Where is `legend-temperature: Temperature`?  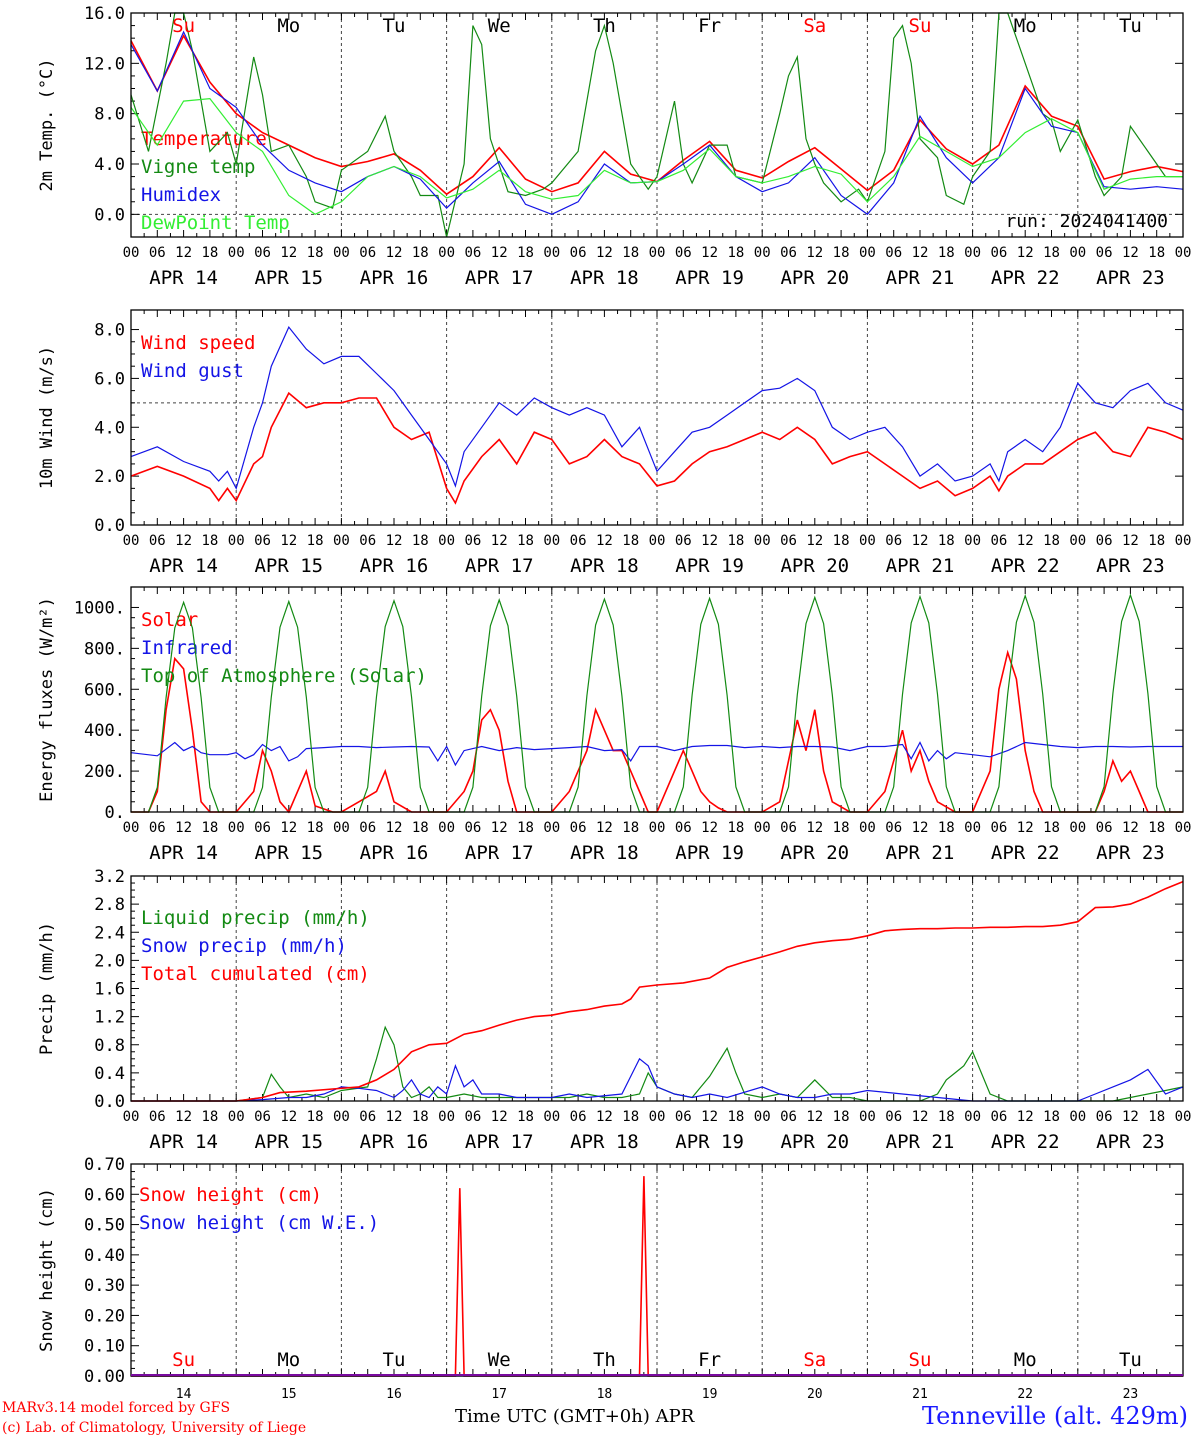 legend-temperature: Temperature is located at coordinates (204, 139).